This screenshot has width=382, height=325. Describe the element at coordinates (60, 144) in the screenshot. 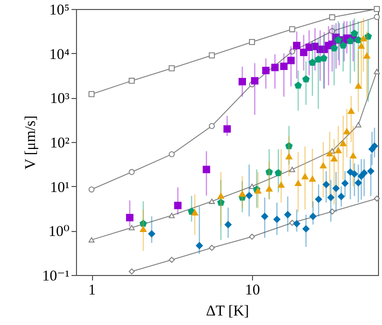

I see `y-tick-label: 10²` at that location.